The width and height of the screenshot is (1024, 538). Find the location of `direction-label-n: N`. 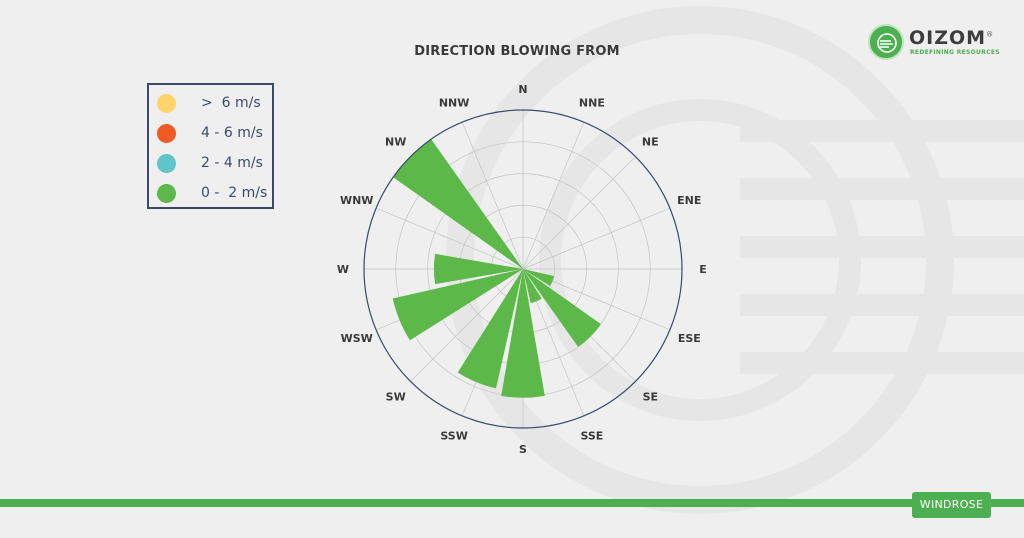

direction-label-n: N is located at coordinates (522, 89).